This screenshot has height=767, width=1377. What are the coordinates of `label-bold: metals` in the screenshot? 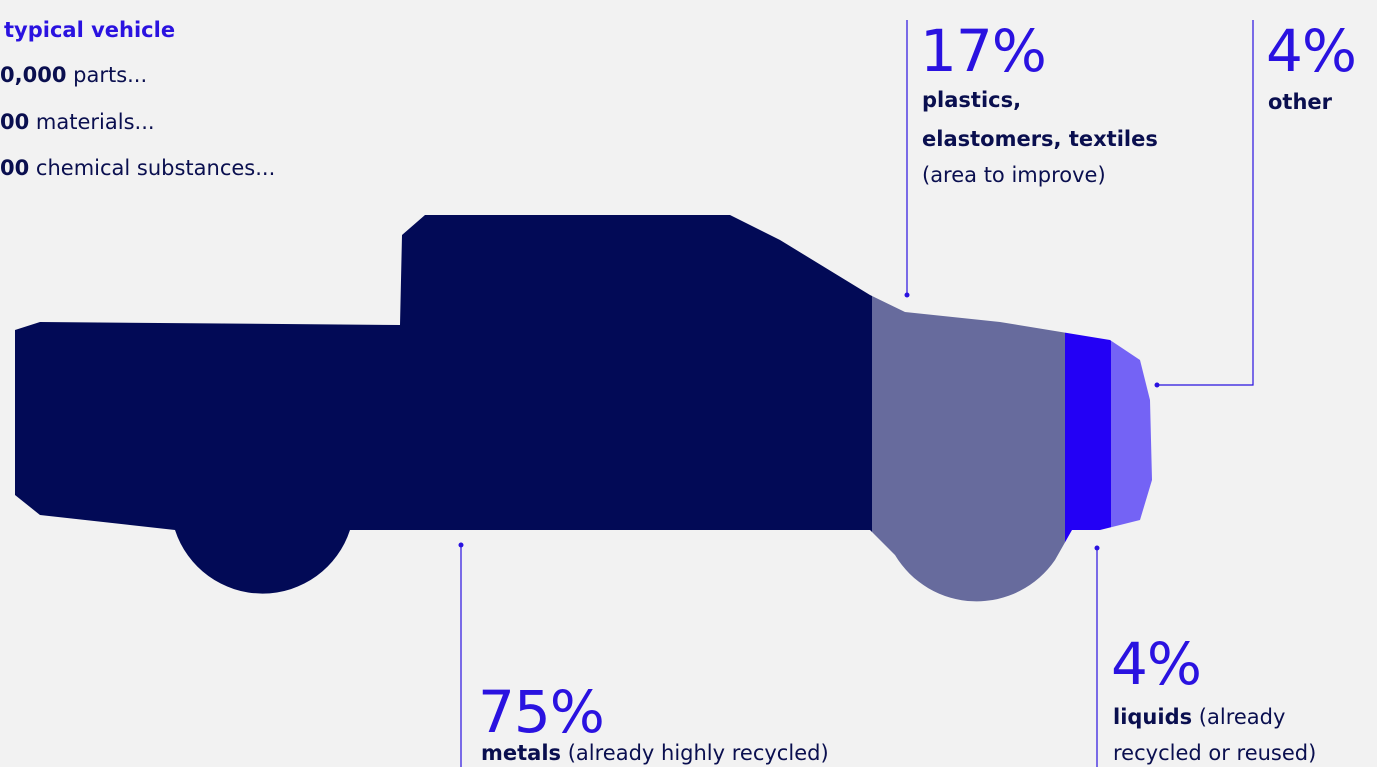 It's located at (521, 753).